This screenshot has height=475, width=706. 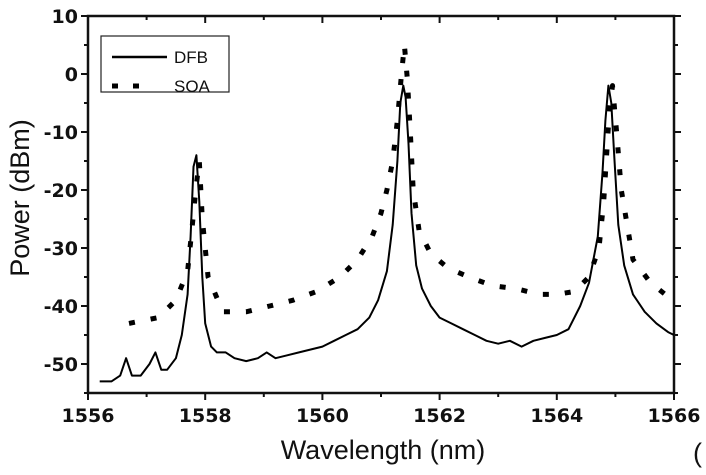 What do you see at coordinates (383, 450) in the screenshot?
I see `x-axis-title: Wavelength (nm)` at bounding box center [383, 450].